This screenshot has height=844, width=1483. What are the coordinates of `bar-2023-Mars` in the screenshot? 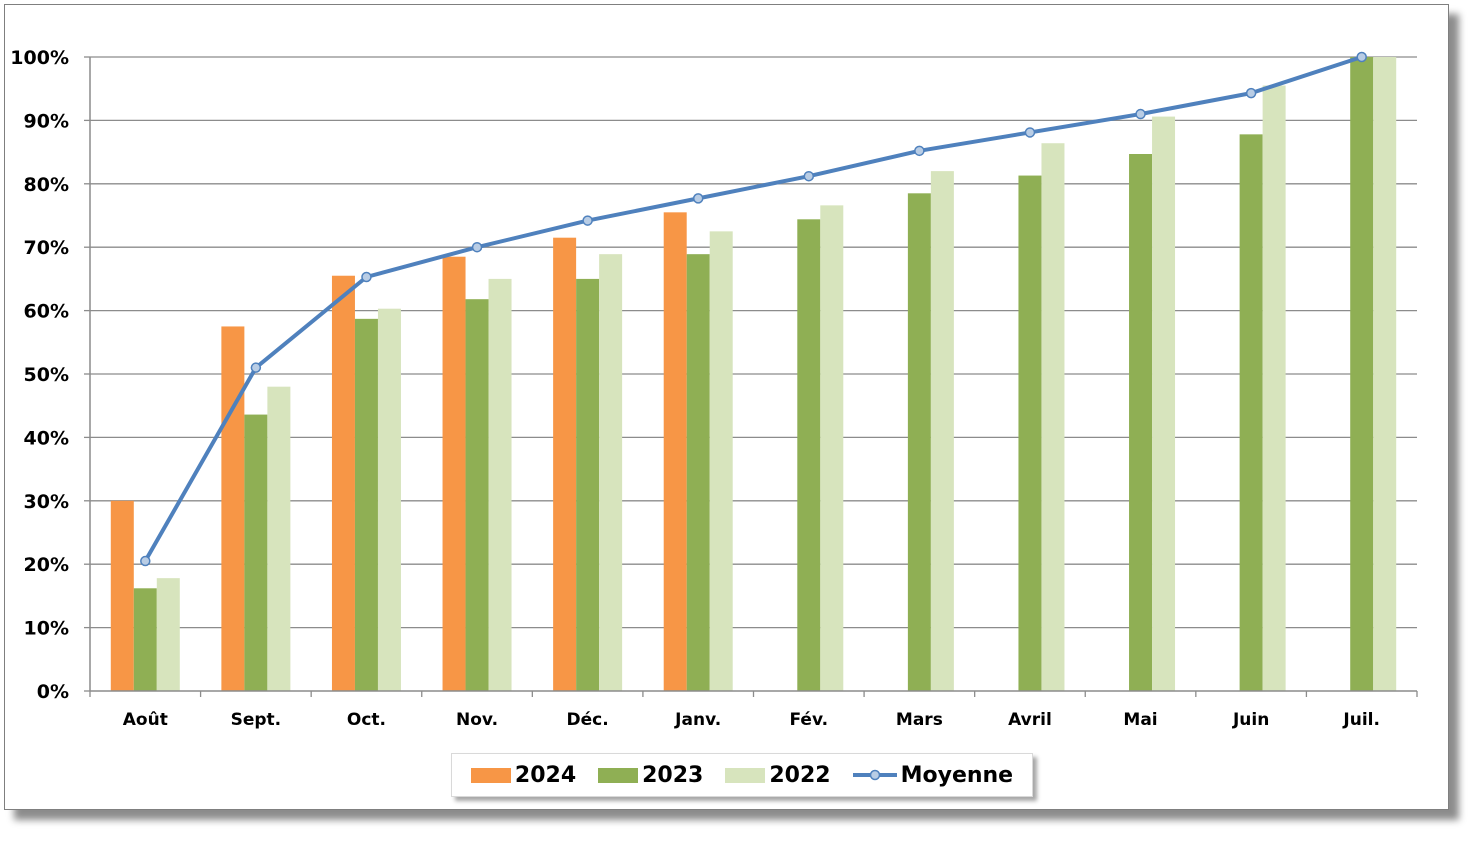 It's located at (919, 442).